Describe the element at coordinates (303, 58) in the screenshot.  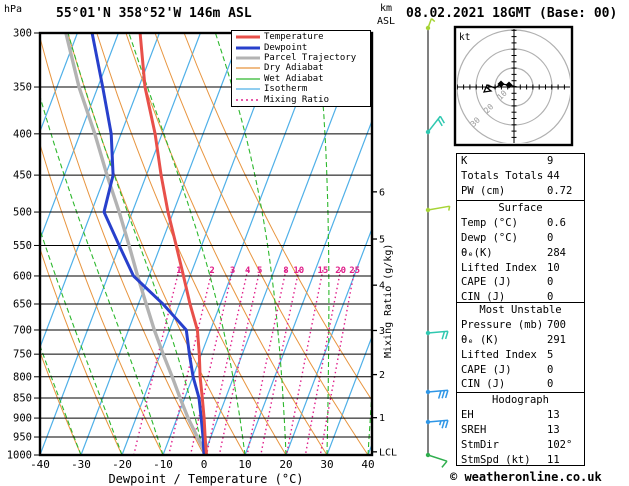
I see `legend-entry-parcel-trajectory: Parcel Trajectory` at that location.